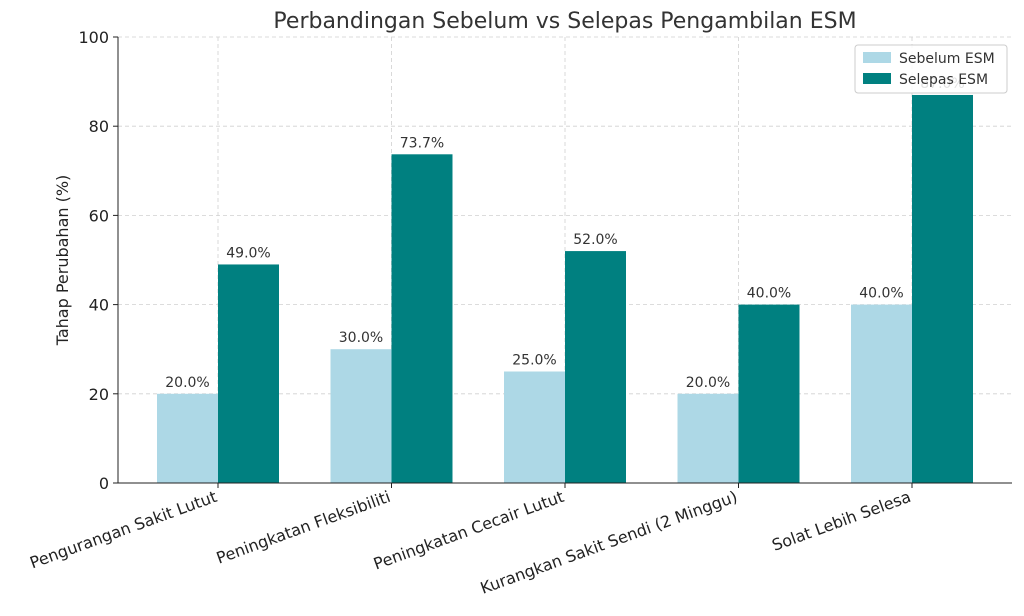 This screenshot has height=616, width=1024. Describe the element at coordinates (422, 143) in the screenshot. I see `bar-value-label: 73.7%` at that location.